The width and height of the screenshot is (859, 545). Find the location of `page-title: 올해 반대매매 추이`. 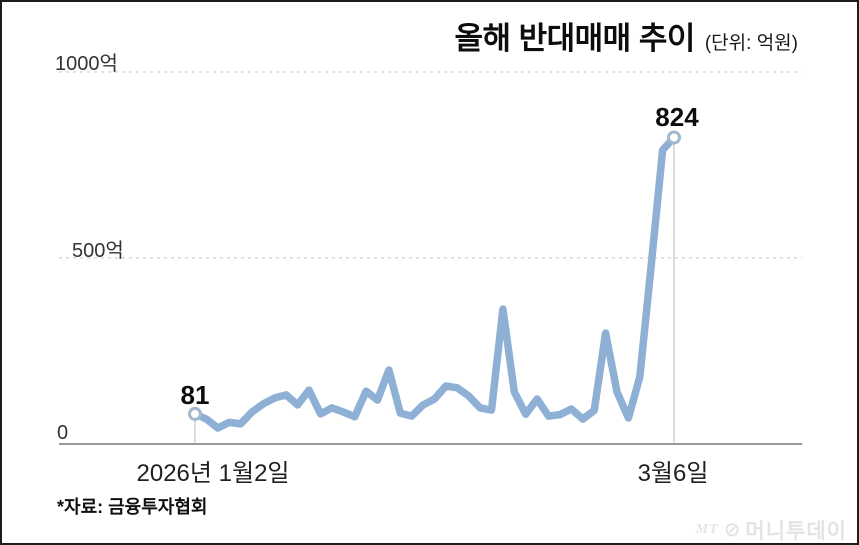

page-title: 올해 반대매매 추이 is located at coordinates (574, 38).